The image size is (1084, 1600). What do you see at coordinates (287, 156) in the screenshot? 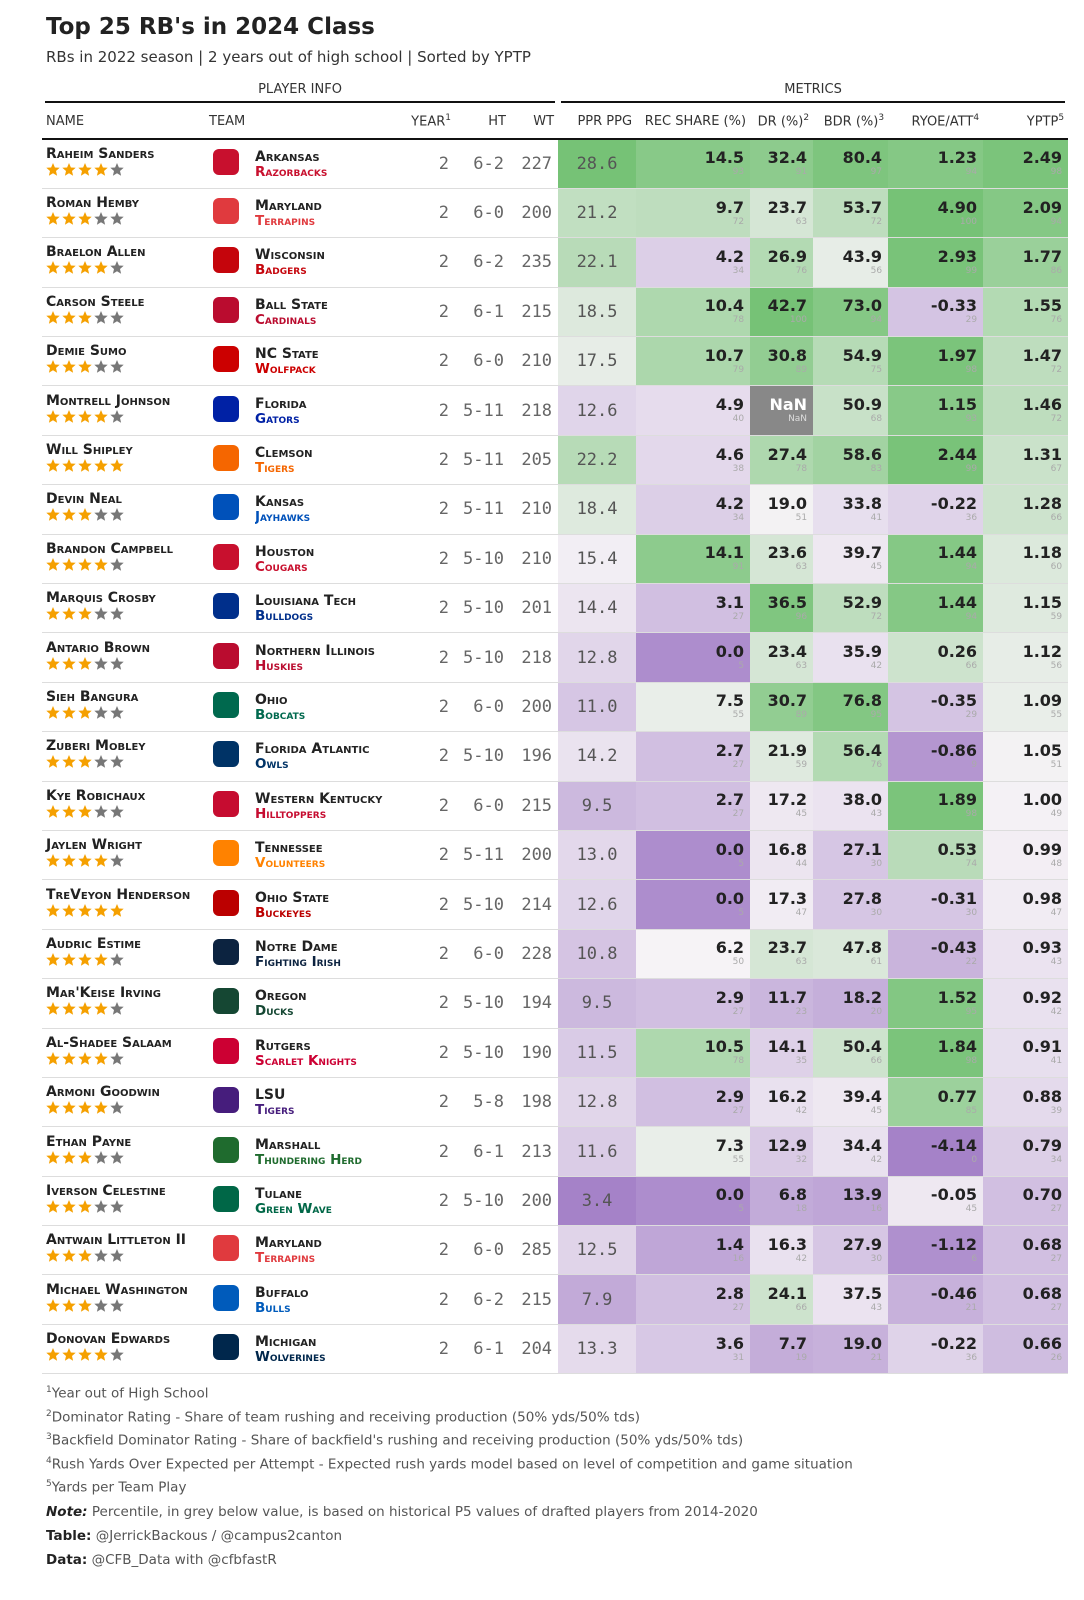
I see `team-name: Arkansas` at bounding box center [287, 156].